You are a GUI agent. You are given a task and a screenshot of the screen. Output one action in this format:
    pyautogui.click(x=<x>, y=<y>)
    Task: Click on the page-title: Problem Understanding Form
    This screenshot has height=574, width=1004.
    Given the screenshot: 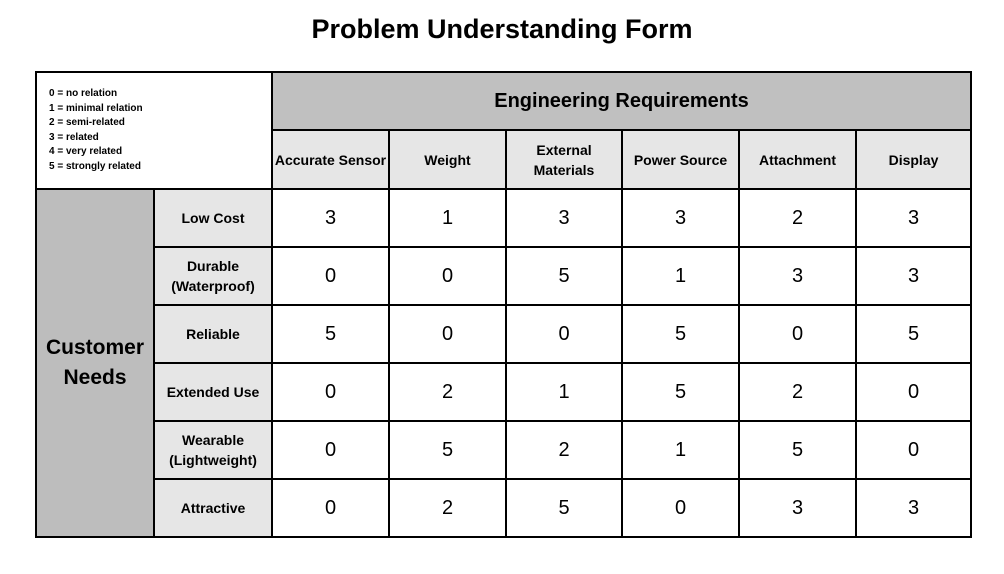 What is the action you would take?
    pyautogui.click(x=502, y=29)
    